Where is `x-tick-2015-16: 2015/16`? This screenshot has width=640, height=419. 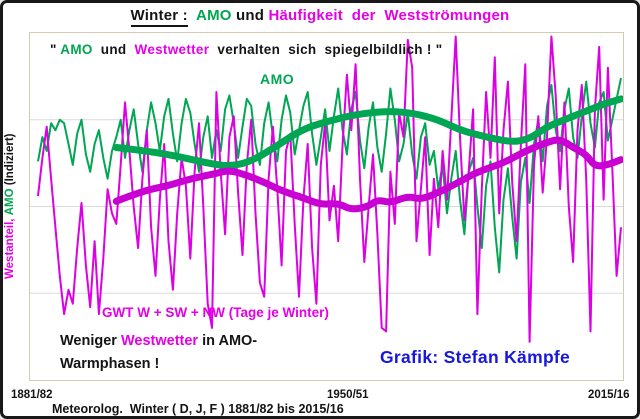 x-tick-2015-16: 2015/16 is located at coordinates (609, 395).